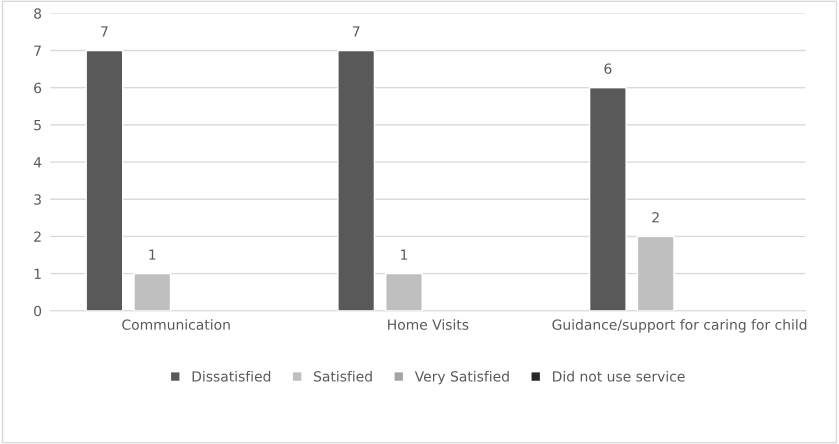  I want to click on y-tick-label: 3, so click(37, 199).